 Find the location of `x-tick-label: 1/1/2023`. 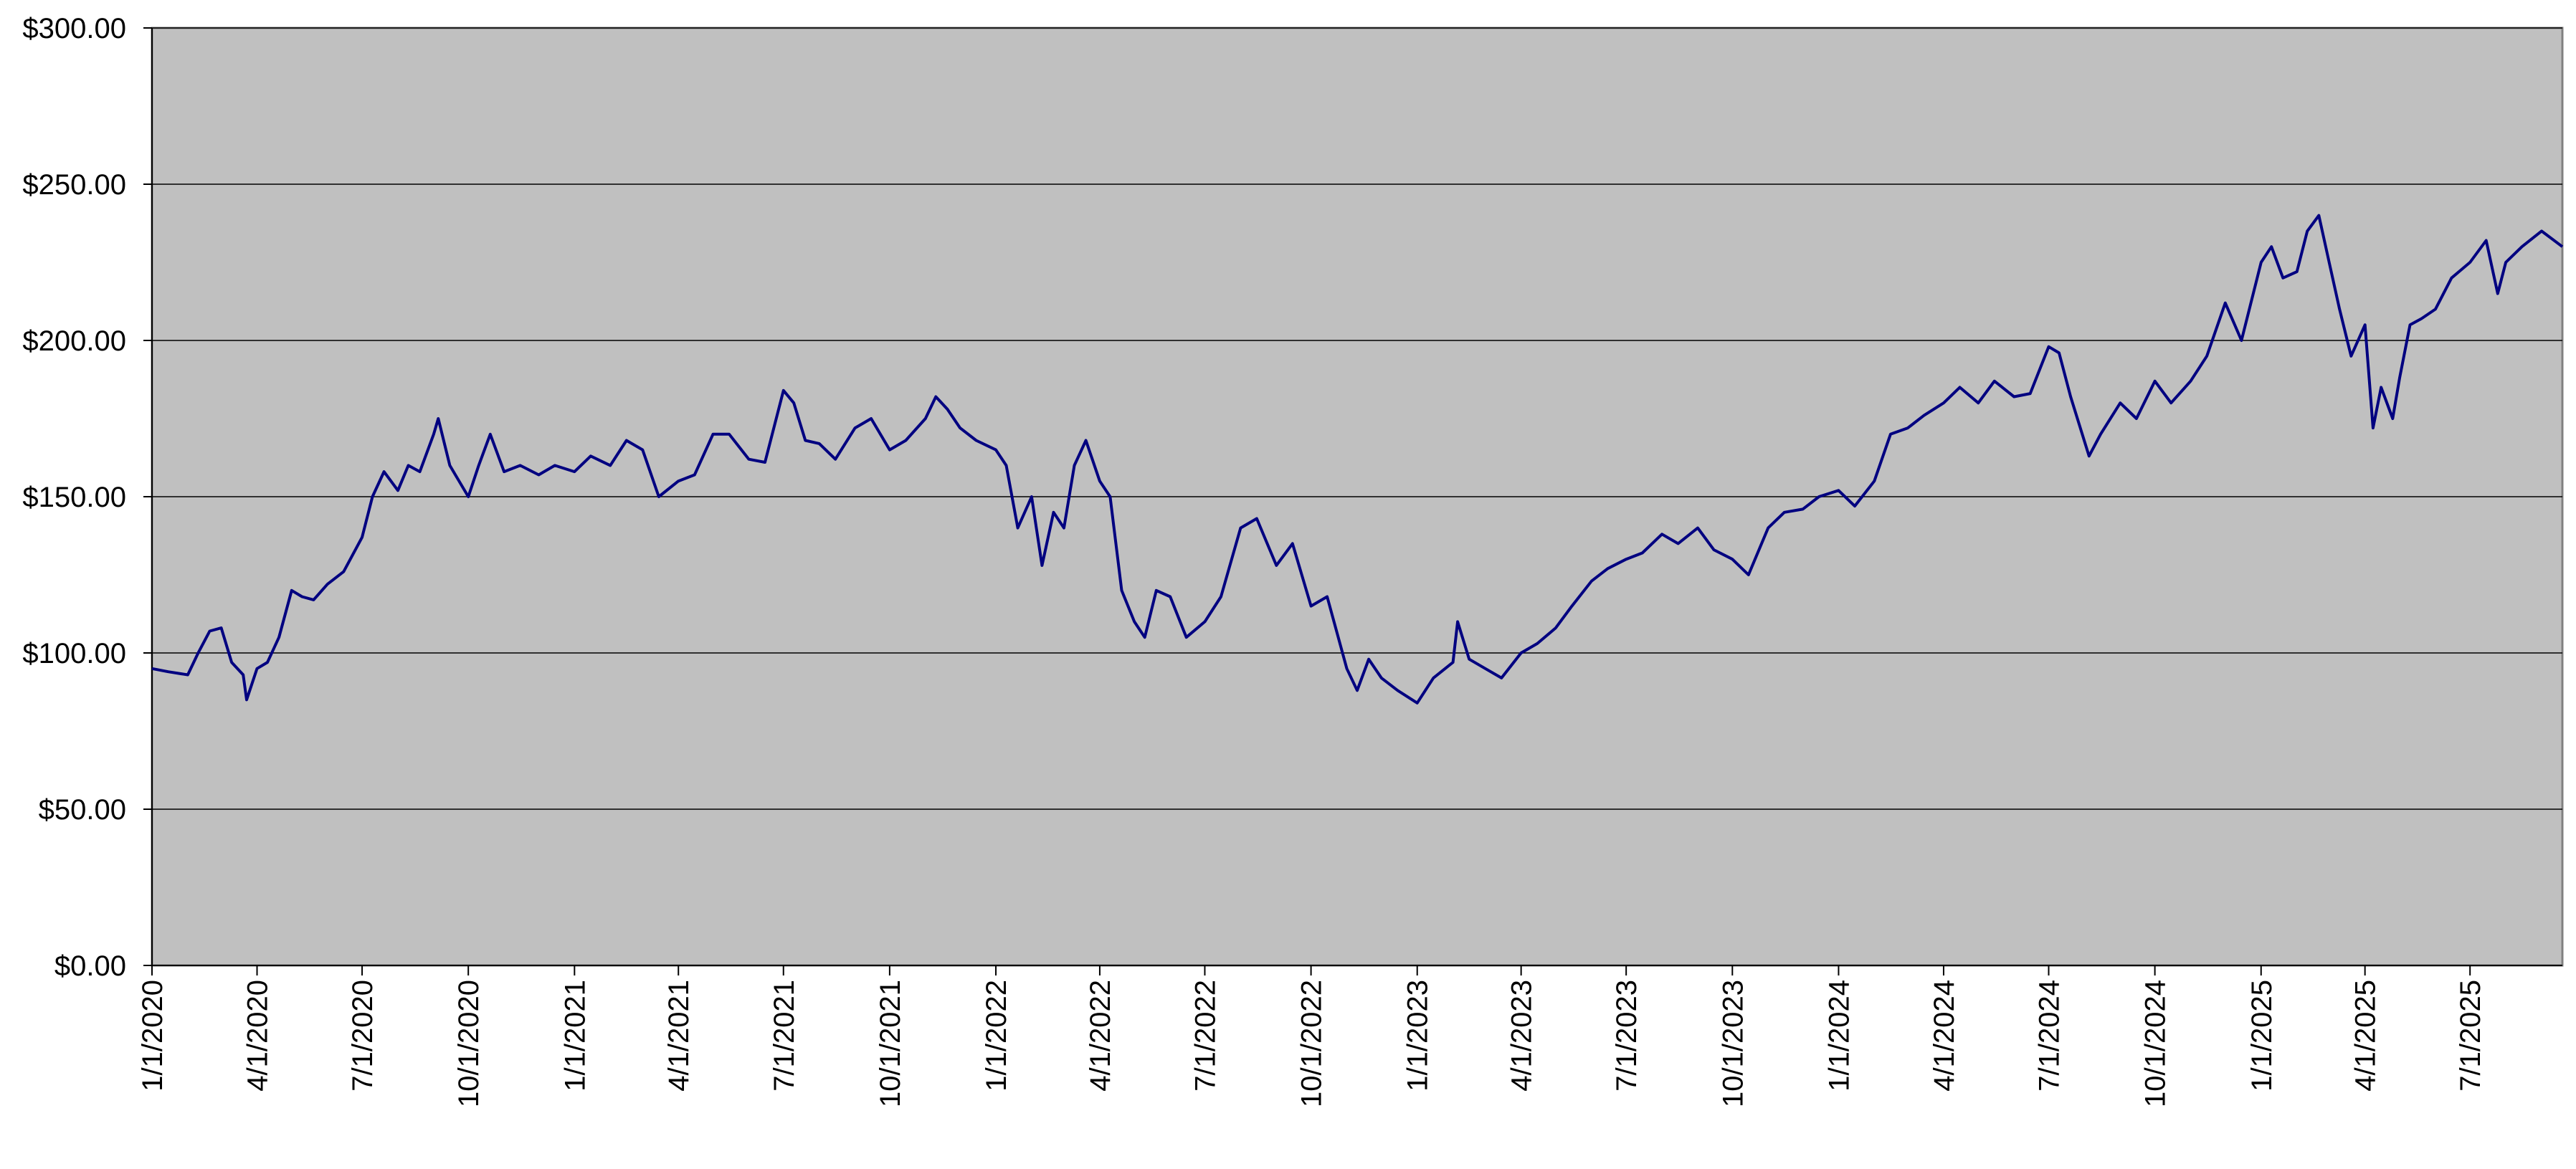

x-tick-label: 1/1/2023 is located at coordinates (1418, 1036).